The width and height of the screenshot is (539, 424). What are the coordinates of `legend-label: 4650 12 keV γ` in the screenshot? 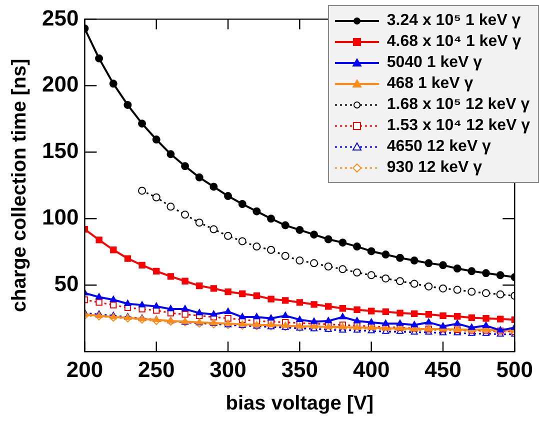 It's located at (438, 147).